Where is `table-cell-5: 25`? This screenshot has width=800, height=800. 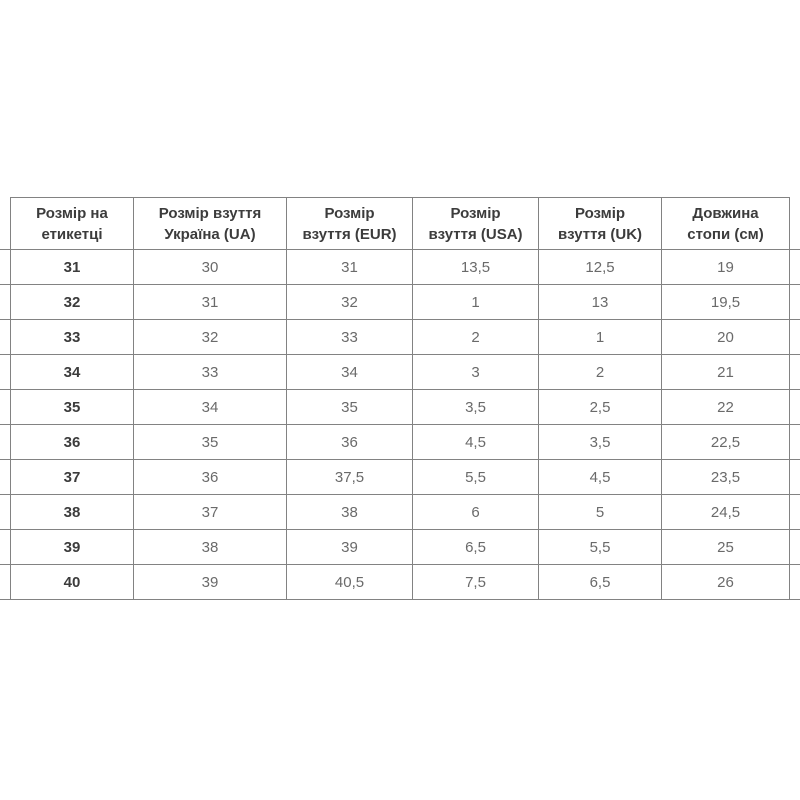 table-cell-5: 25 is located at coordinates (725, 547).